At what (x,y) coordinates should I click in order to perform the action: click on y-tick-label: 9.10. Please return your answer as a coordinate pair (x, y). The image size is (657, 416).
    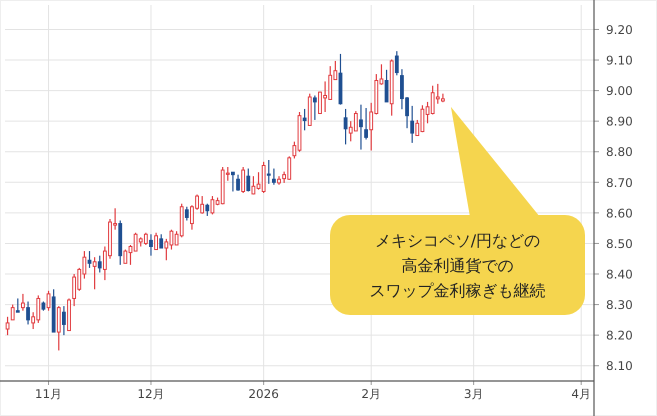
    Looking at the image, I should click on (619, 61).